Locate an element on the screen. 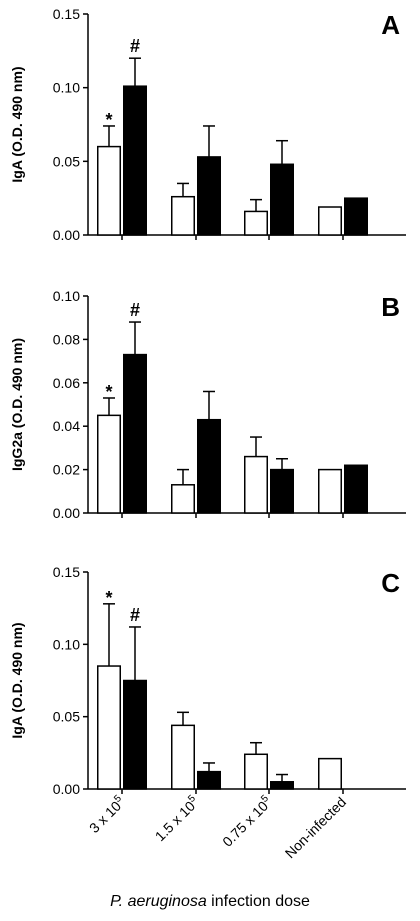  category-label-base: 1.5 x 10 is located at coordinates (175, 821).